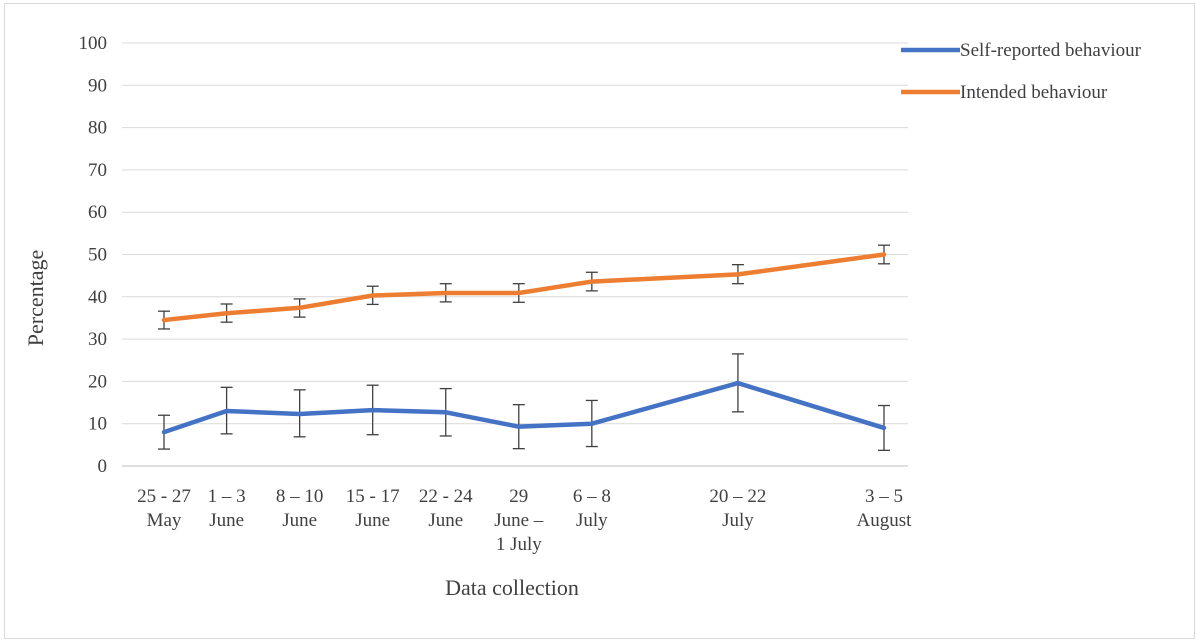  I want to click on y-tick-label: 0, so click(103, 466).